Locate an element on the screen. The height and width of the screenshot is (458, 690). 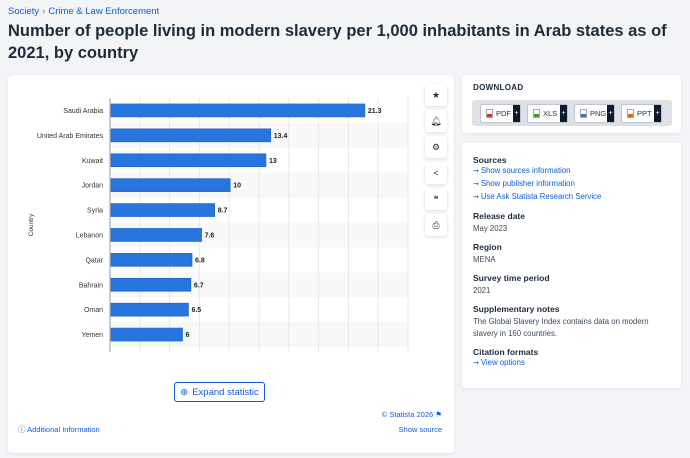
share-button: < is located at coordinates (436, 173).